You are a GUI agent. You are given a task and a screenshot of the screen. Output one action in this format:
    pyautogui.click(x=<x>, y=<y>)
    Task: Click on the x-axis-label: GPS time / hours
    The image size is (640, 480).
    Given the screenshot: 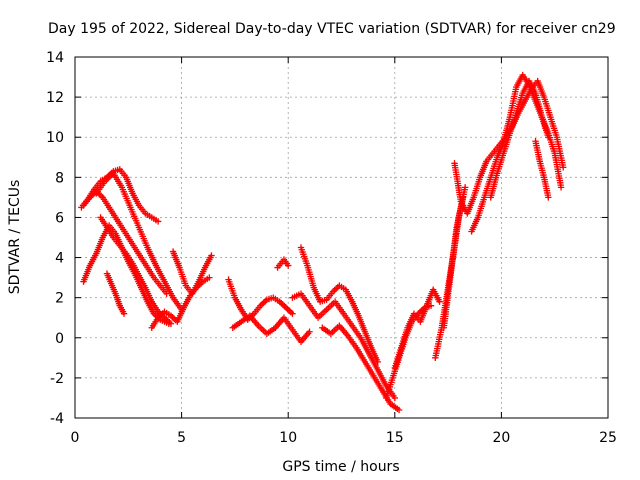 What is the action you would take?
    pyautogui.click(x=340, y=467)
    